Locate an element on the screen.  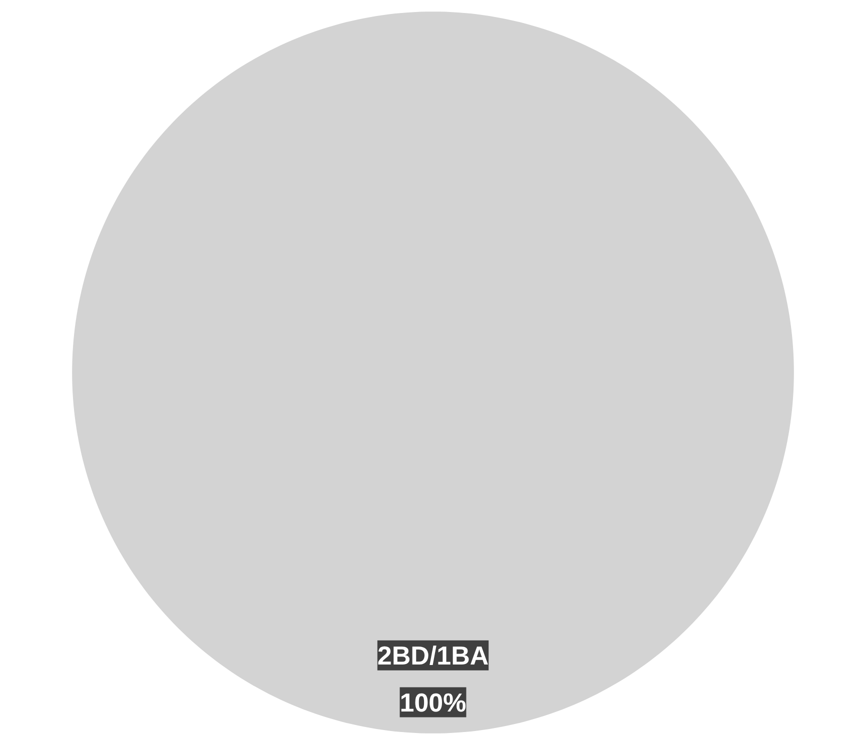
slice-label: 2BD/1BA is located at coordinates (433, 655).